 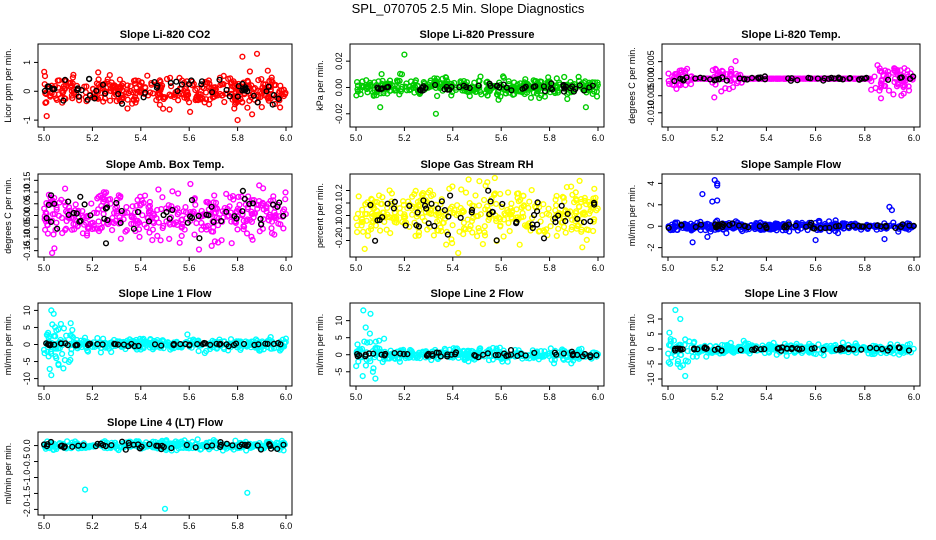 What do you see at coordinates (339, 203) in the screenshot?
I see `y-tick-label: 0.1` at bounding box center [339, 203].